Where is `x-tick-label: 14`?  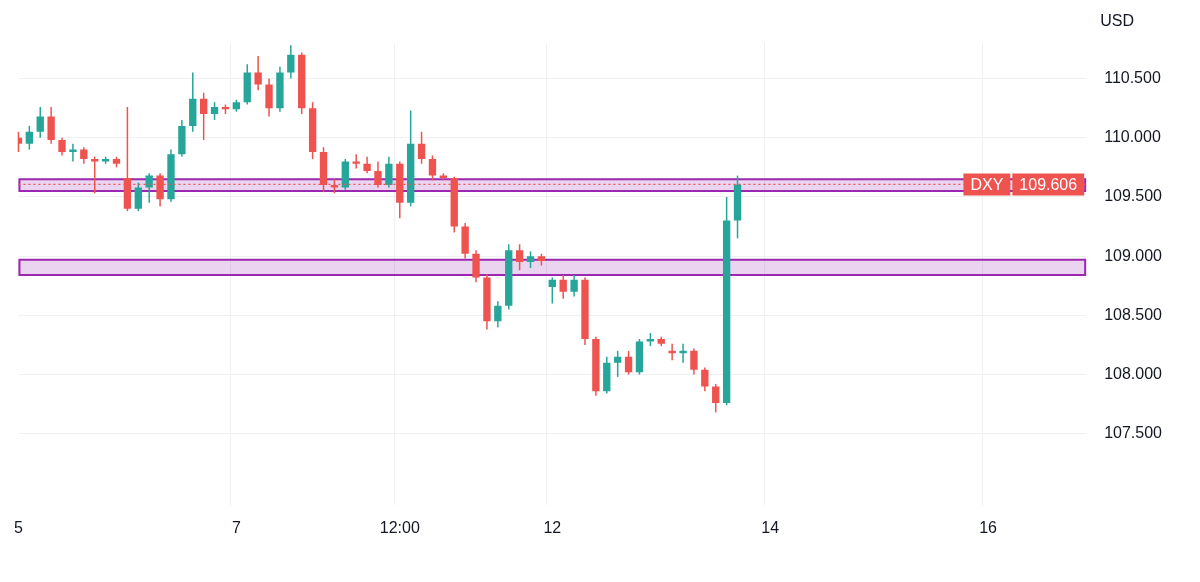 x-tick-label: 14 is located at coordinates (770, 527).